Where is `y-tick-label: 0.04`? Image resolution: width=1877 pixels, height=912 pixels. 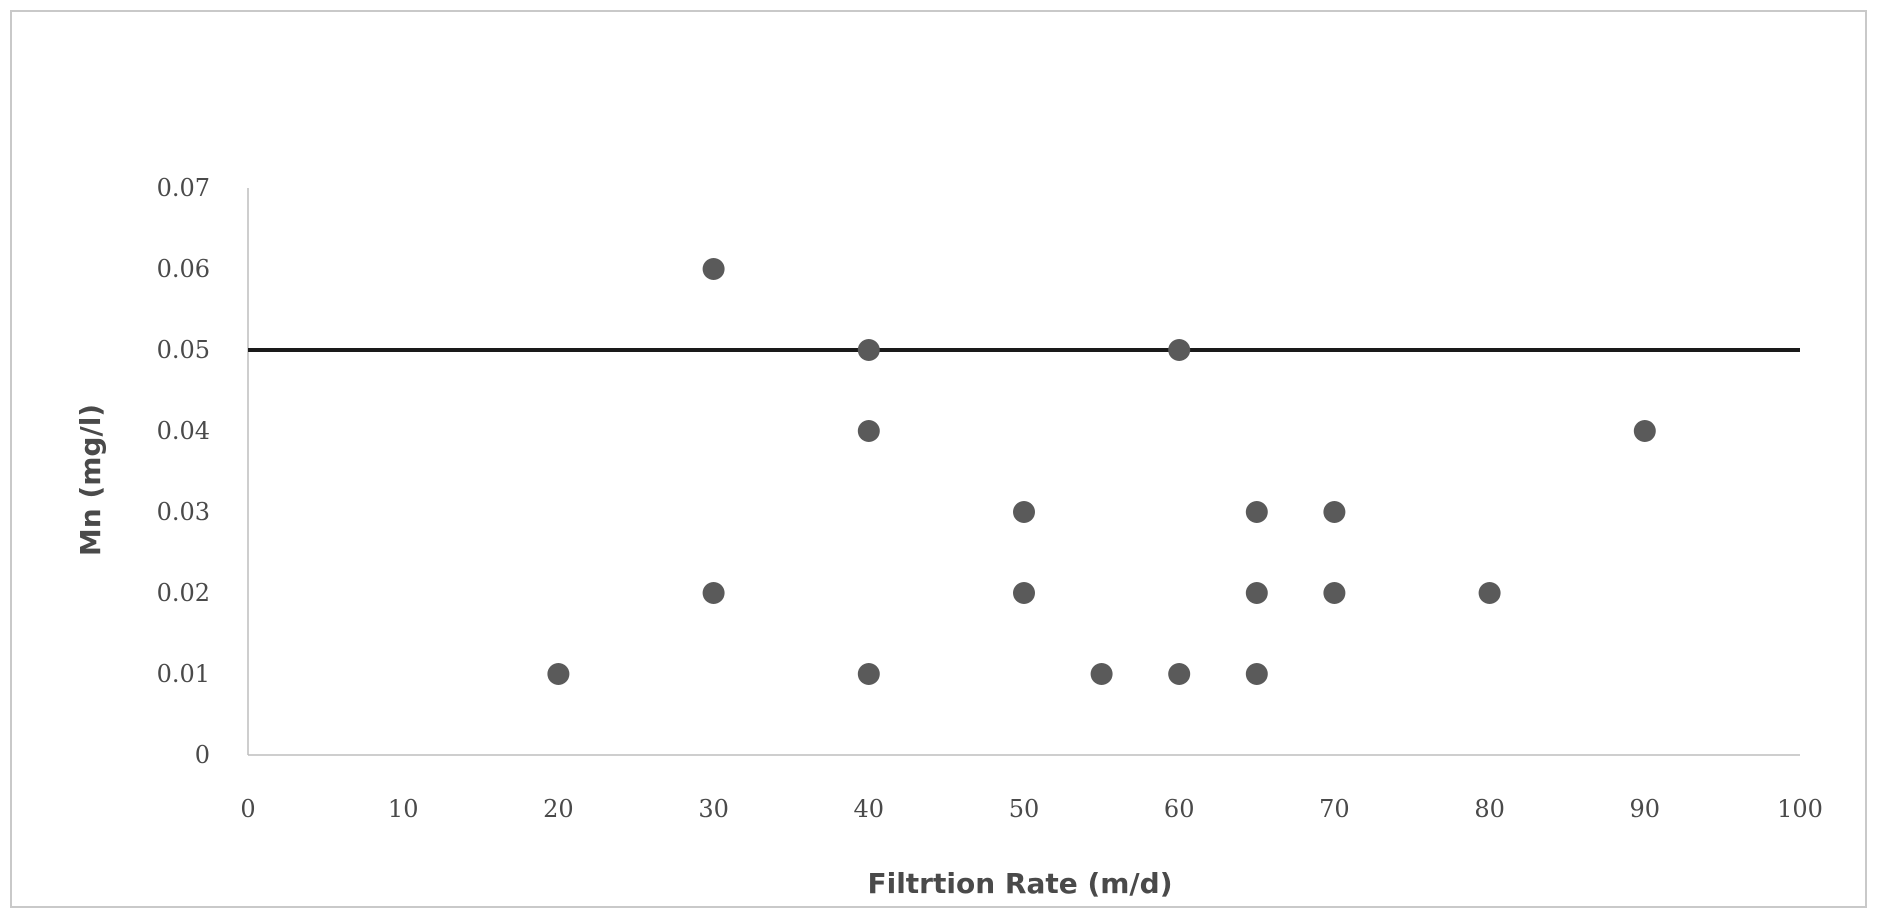 y-tick-label: 0.04 is located at coordinates (183, 431).